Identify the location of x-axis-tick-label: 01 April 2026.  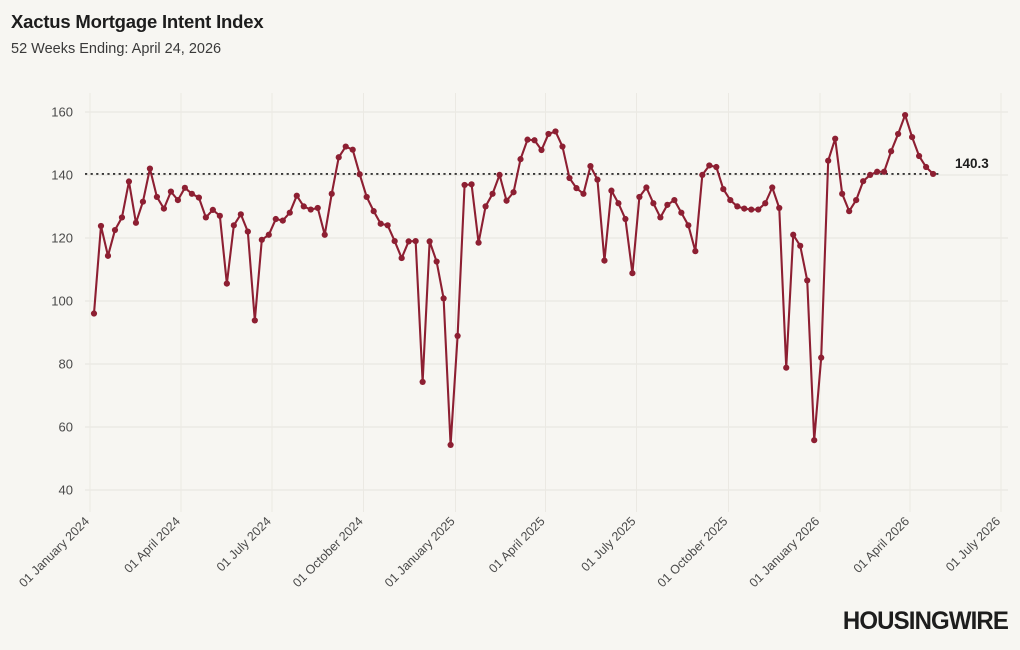
(882, 545).